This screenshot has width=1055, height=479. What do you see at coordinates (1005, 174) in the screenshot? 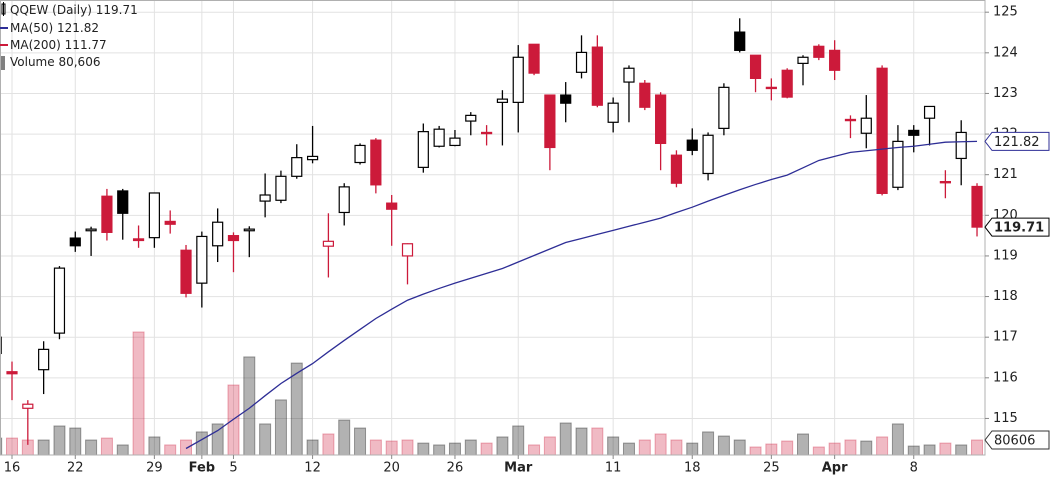
I see `y-tick-label: 121` at bounding box center [1005, 174].